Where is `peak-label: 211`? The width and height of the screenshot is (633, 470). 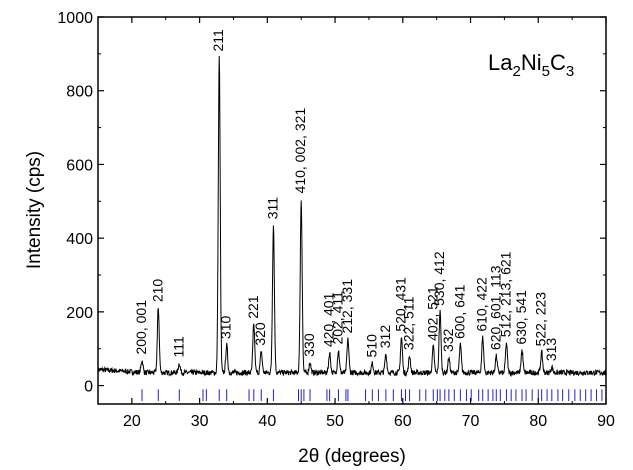 peak-label: 211 is located at coordinates (218, 40).